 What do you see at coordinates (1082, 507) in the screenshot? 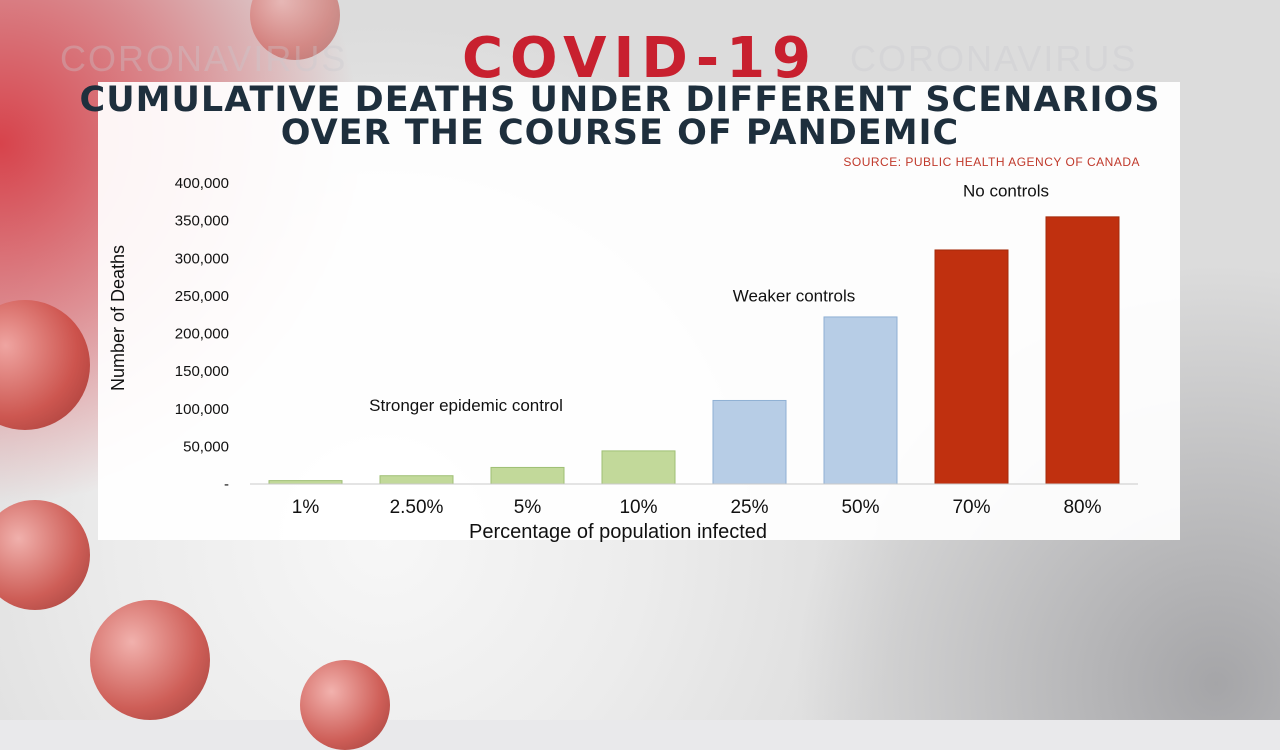
I see `x-tick-label: 80%` at bounding box center [1082, 507].